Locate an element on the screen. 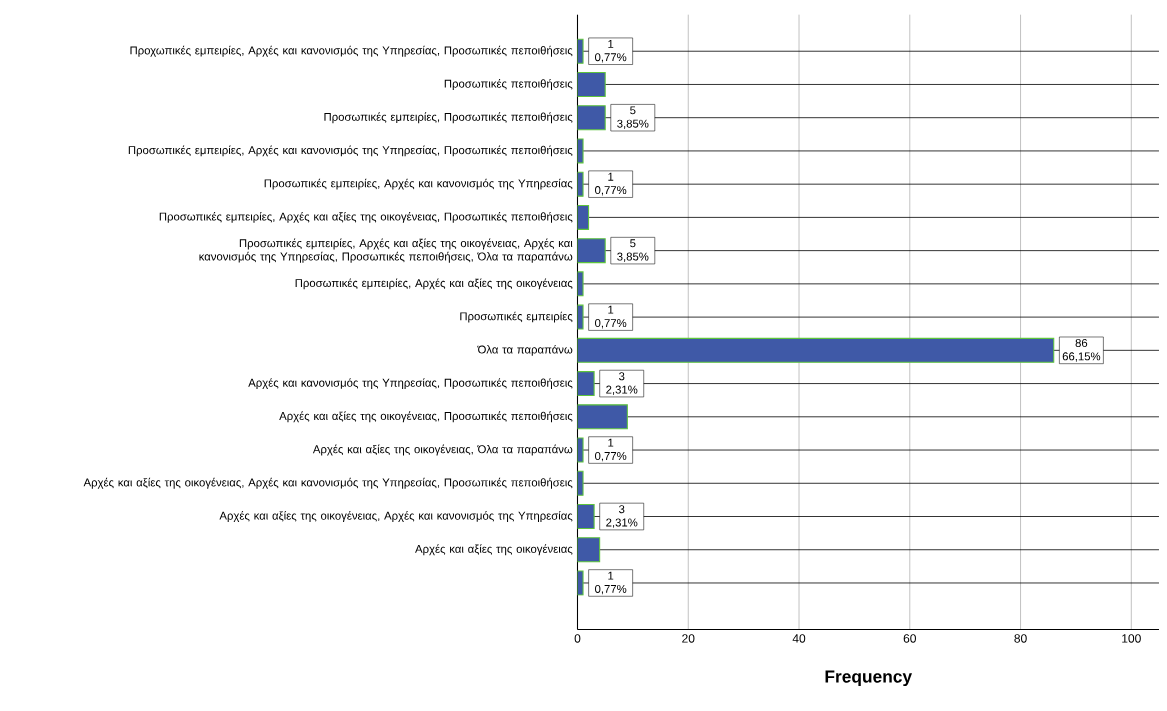 The width and height of the screenshot is (1167, 711). y-tick-label: Αρχές και αξίες της οικογένειας, Αρχές και κανονισμός της Υπηρεσίας, Προσωπικές πεποιθήσεις is located at coordinates (328, 483).